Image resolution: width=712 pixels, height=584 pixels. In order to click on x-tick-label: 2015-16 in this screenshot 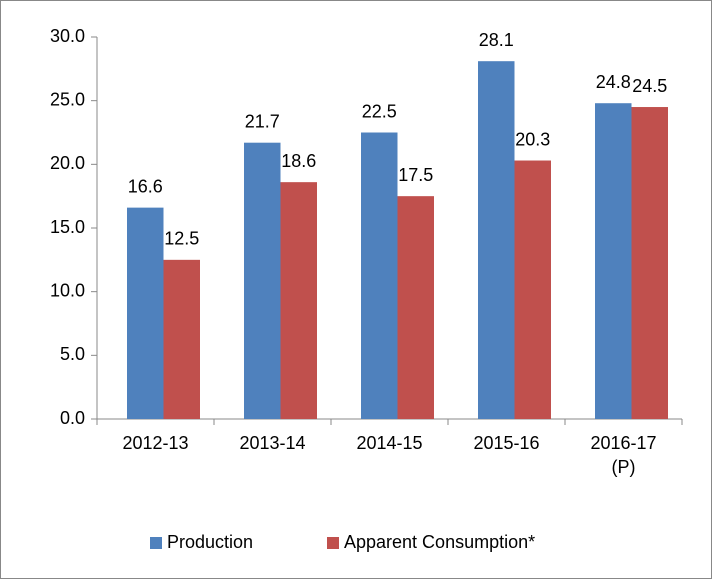, I will do `click(506, 443)`.